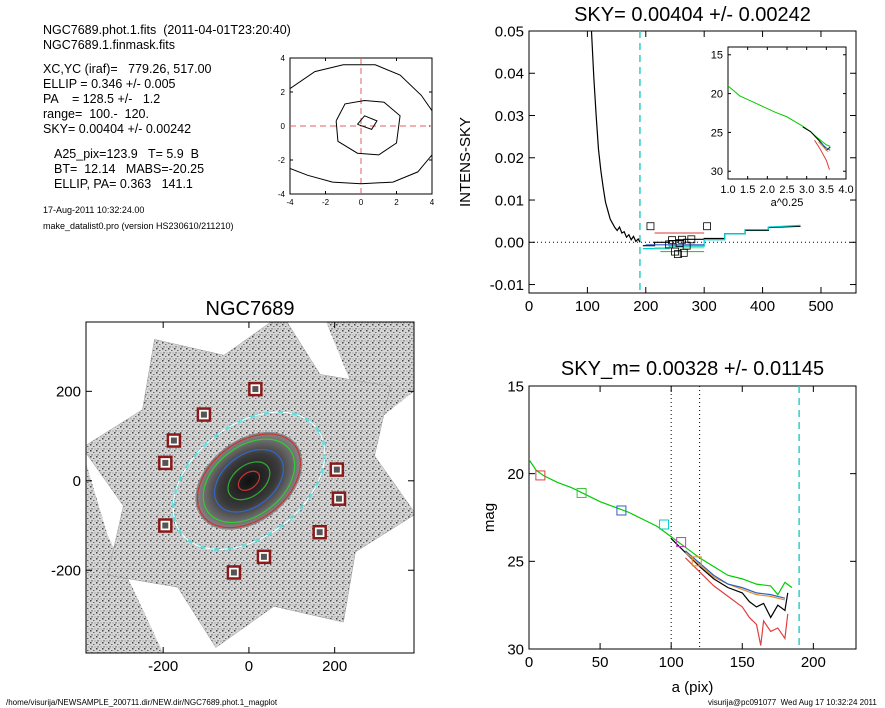 The height and width of the screenshot is (708, 885). What do you see at coordinates (283, 58) in the screenshot?
I see `y-tick-label: 4` at bounding box center [283, 58].